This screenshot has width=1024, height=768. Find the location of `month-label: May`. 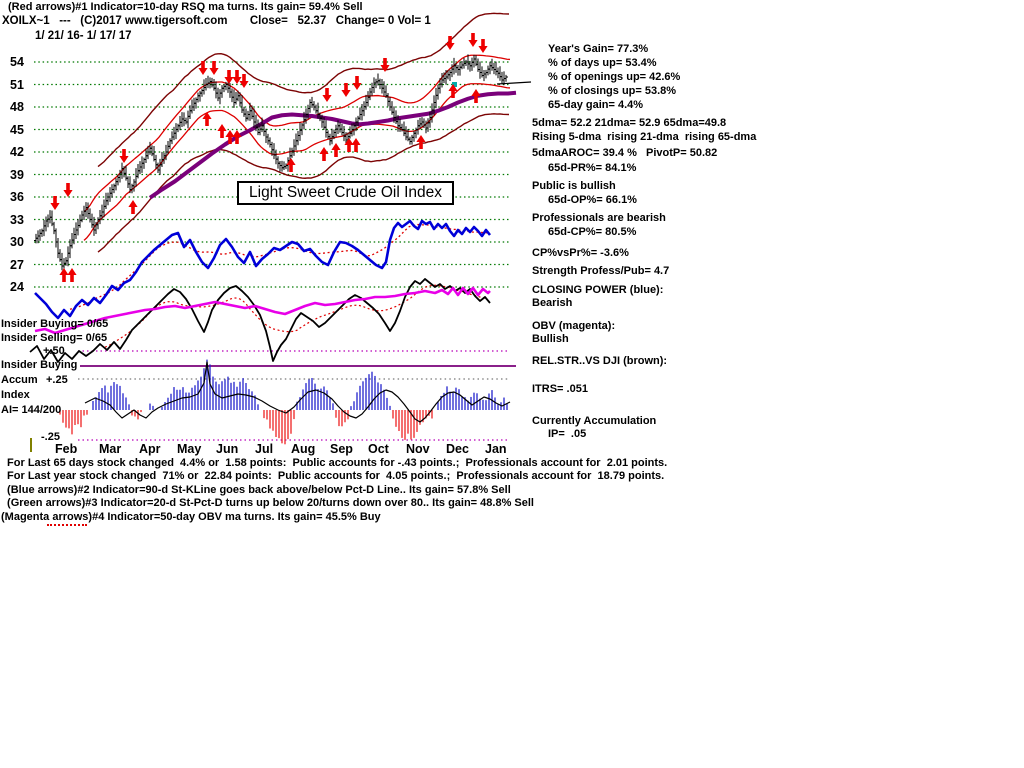

month-label: May is located at coordinates (189, 449).